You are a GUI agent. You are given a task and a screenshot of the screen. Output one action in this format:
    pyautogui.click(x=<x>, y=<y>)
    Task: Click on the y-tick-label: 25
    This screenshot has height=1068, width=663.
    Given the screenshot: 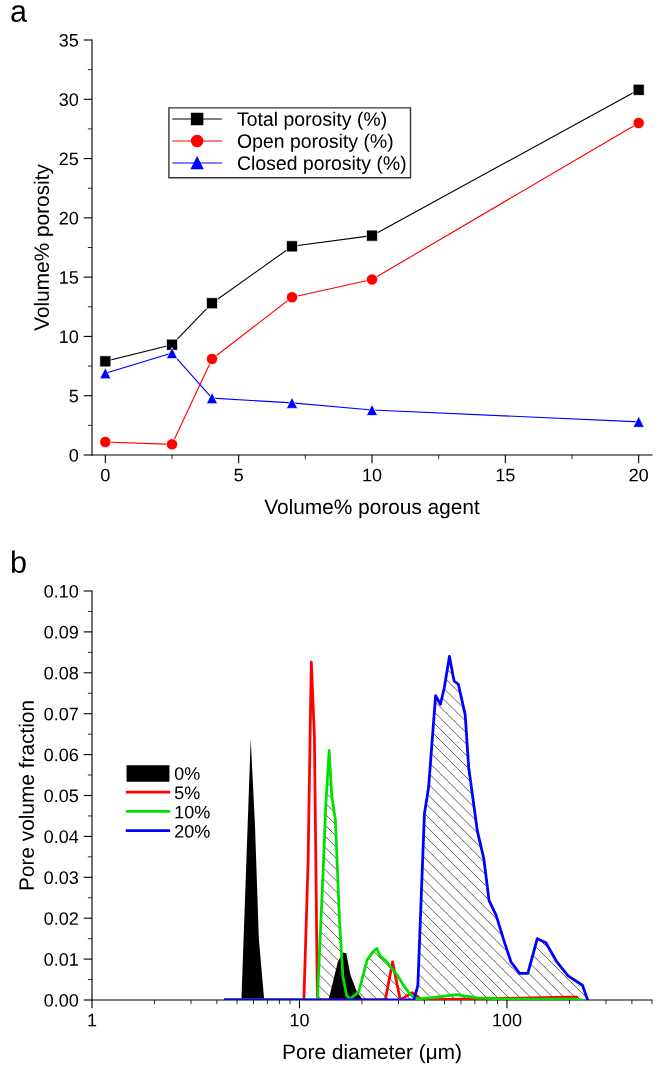 What is the action you would take?
    pyautogui.click(x=69, y=159)
    